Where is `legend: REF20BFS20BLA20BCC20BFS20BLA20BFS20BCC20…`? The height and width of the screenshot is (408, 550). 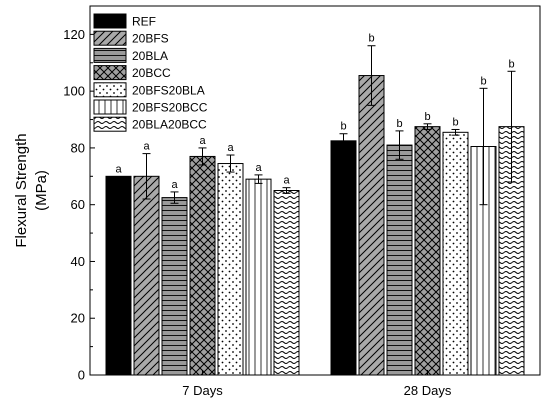 legend: REF20BFS20BLA20BCC20BFS20BLA20BFS20BCC20… is located at coordinates (150, 72).